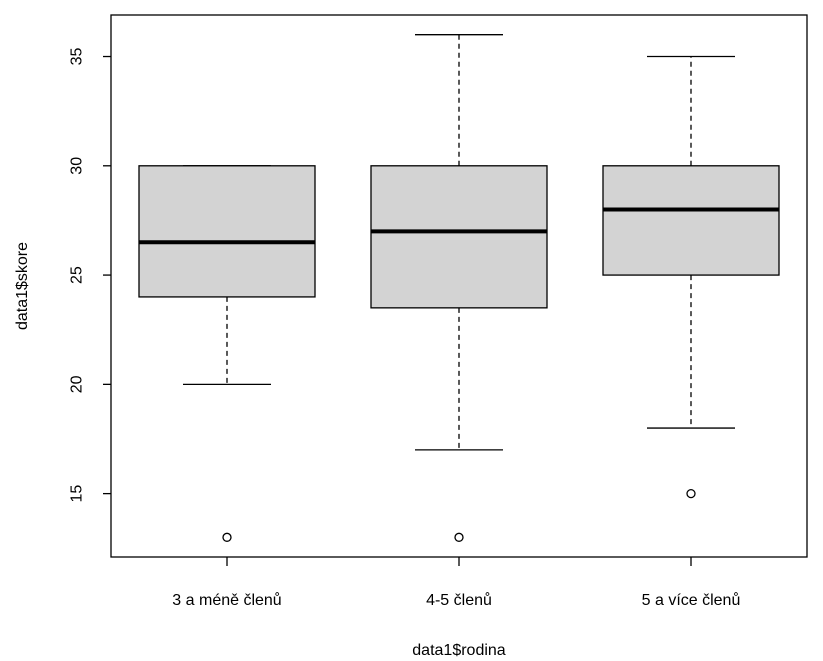  I want to click on y-tick-label: 15, so click(77, 494).